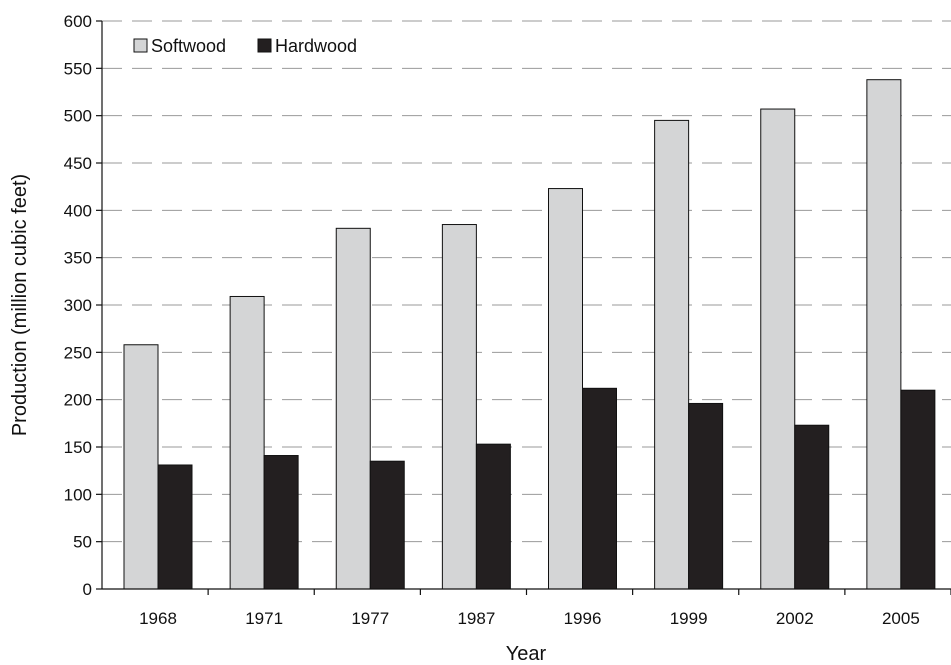 This screenshot has width=951, height=665. Describe the element at coordinates (281, 522) in the screenshot. I see `bar-hardwood-1971` at that location.